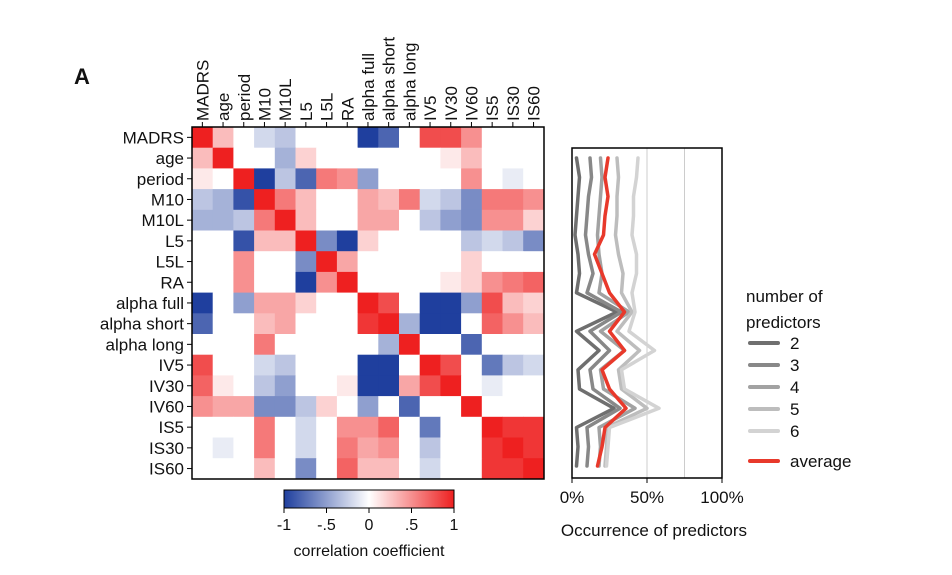 This screenshot has width=952, height=575. What do you see at coordinates (172, 282) in the screenshot?
I see `heatmap-row-label: RA` at bounding box center [172, 282].